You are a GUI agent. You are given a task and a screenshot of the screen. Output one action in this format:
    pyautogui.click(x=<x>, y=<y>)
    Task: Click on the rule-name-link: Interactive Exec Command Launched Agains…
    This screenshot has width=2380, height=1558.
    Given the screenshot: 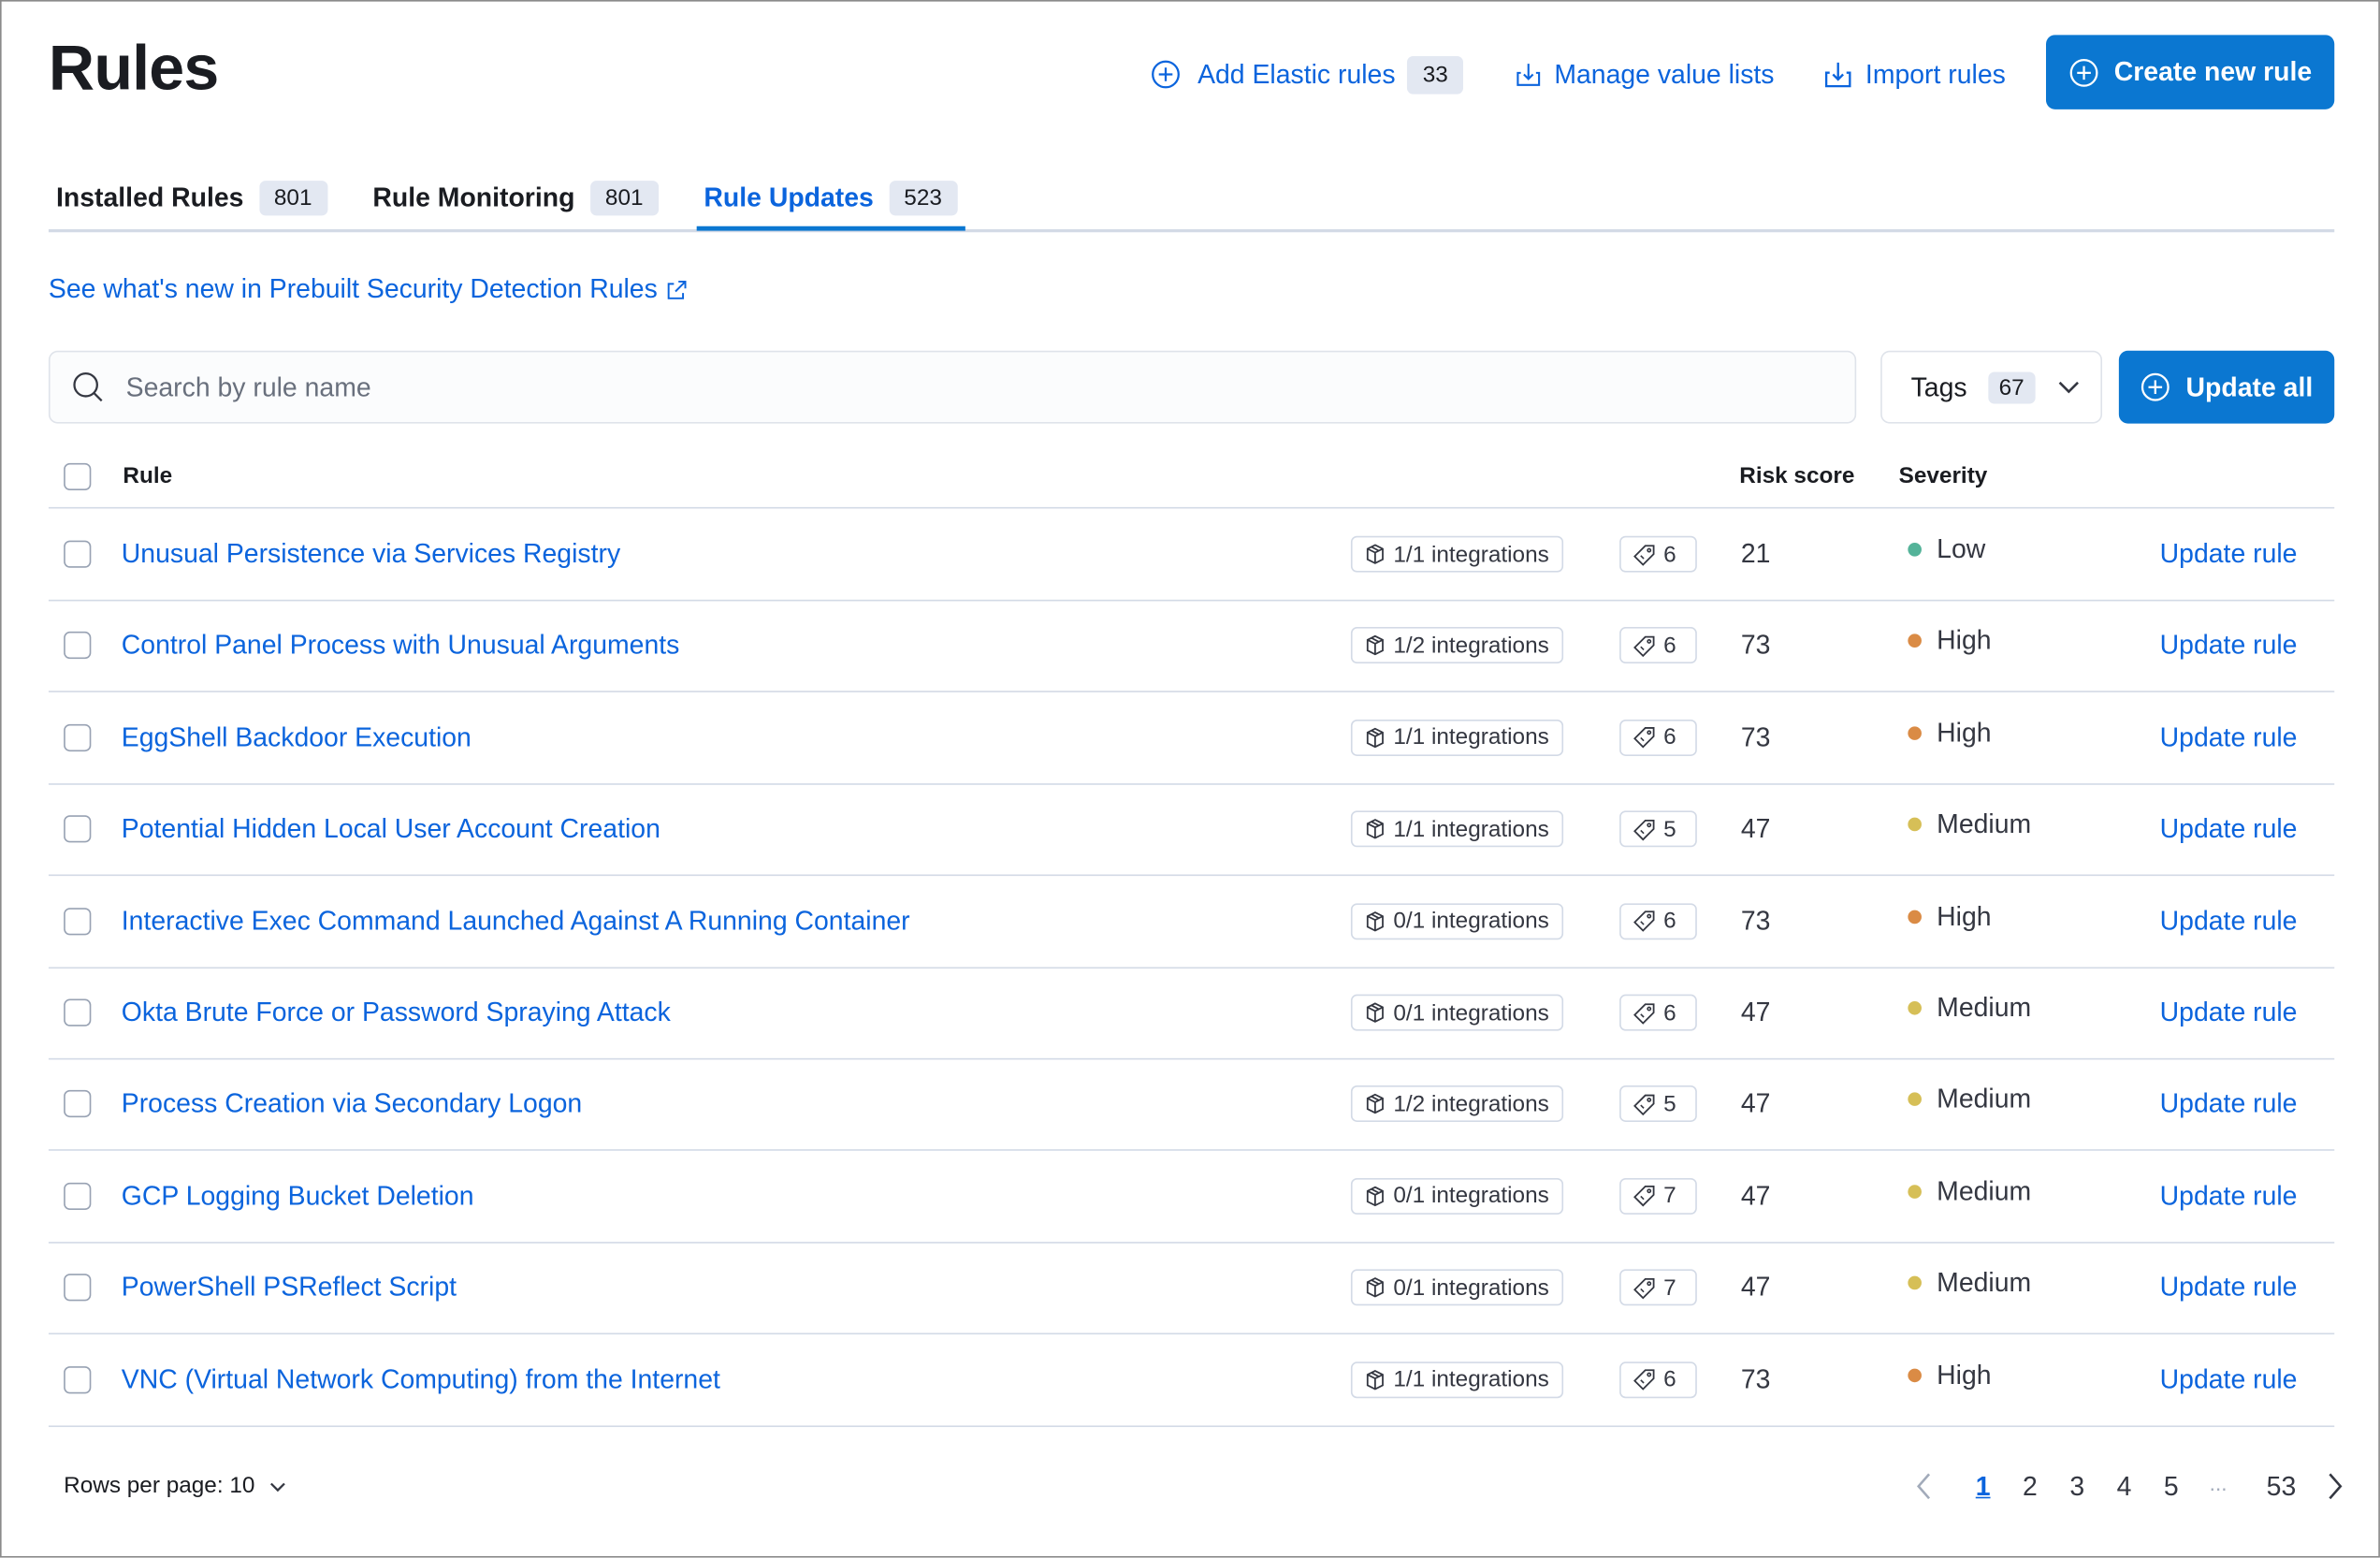 What is the action you would take?
    pyautogui.click(x=515, y=921)
    